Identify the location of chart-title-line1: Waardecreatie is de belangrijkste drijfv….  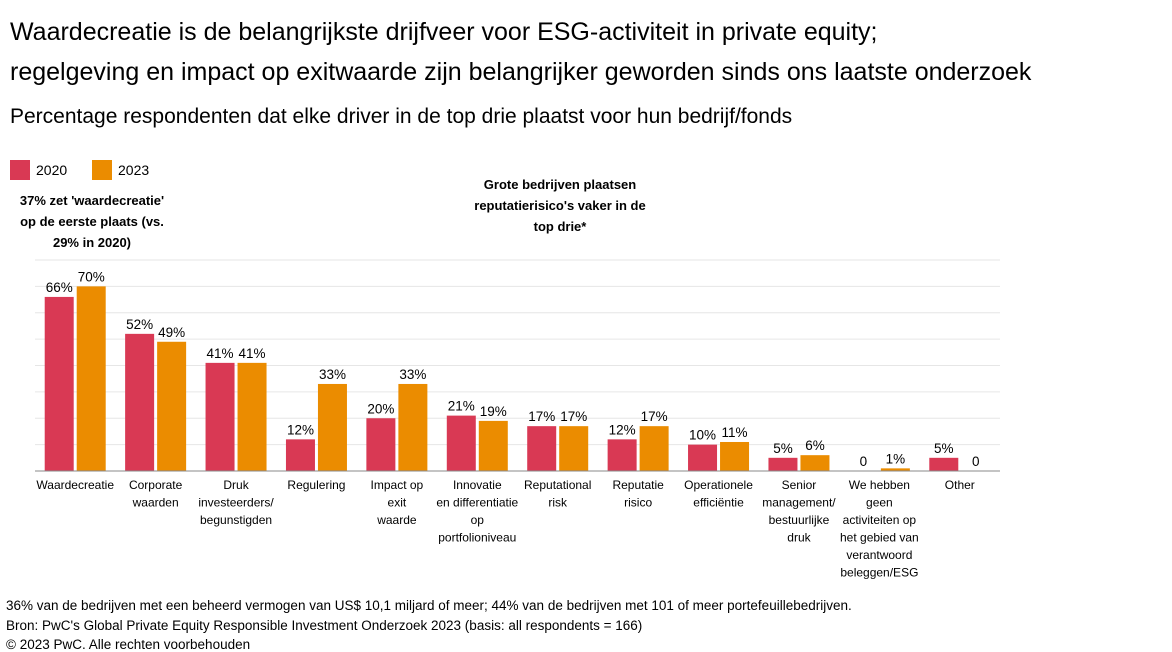
(444, 32).